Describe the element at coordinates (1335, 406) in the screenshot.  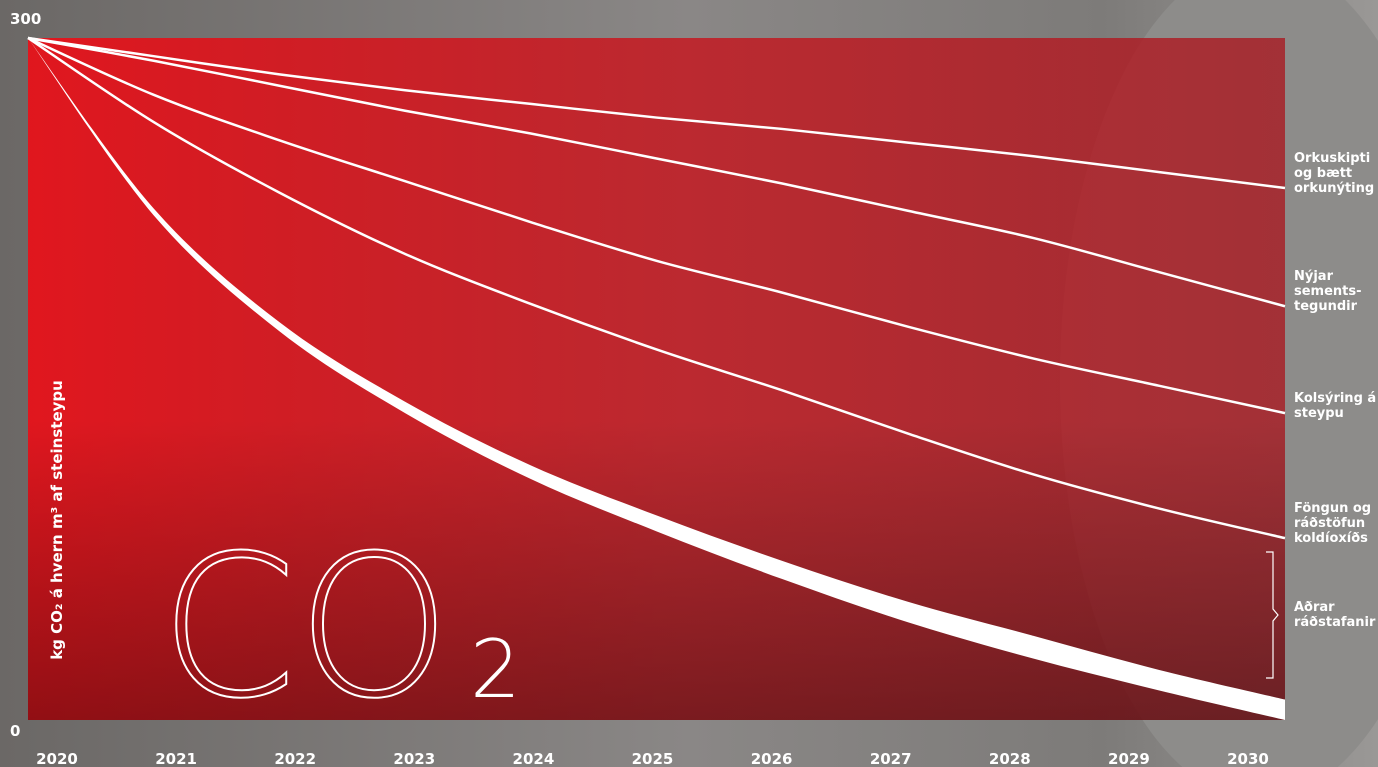
I see `series-label: Kolsýring á steypu` at that location.